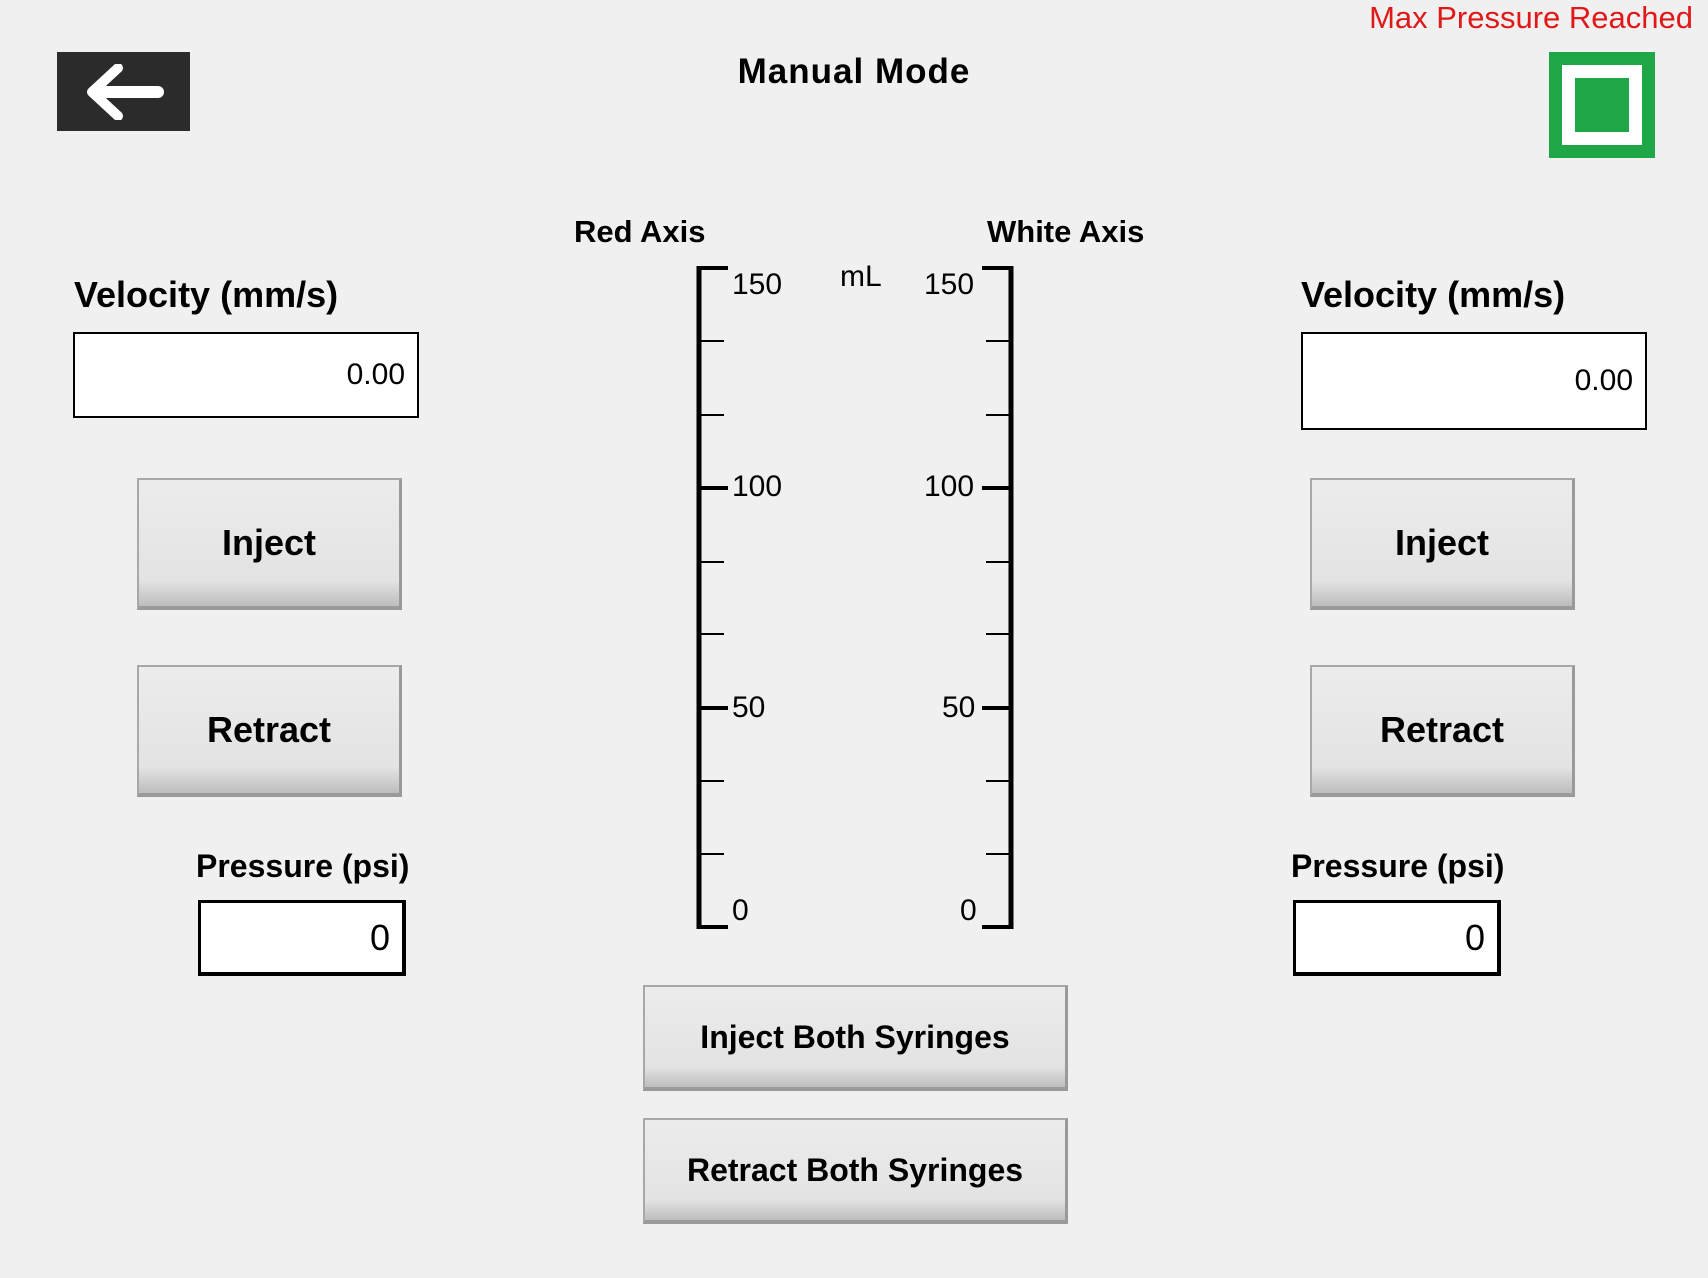  I want to click on left-inject-button: Inject, so click(269, 544).